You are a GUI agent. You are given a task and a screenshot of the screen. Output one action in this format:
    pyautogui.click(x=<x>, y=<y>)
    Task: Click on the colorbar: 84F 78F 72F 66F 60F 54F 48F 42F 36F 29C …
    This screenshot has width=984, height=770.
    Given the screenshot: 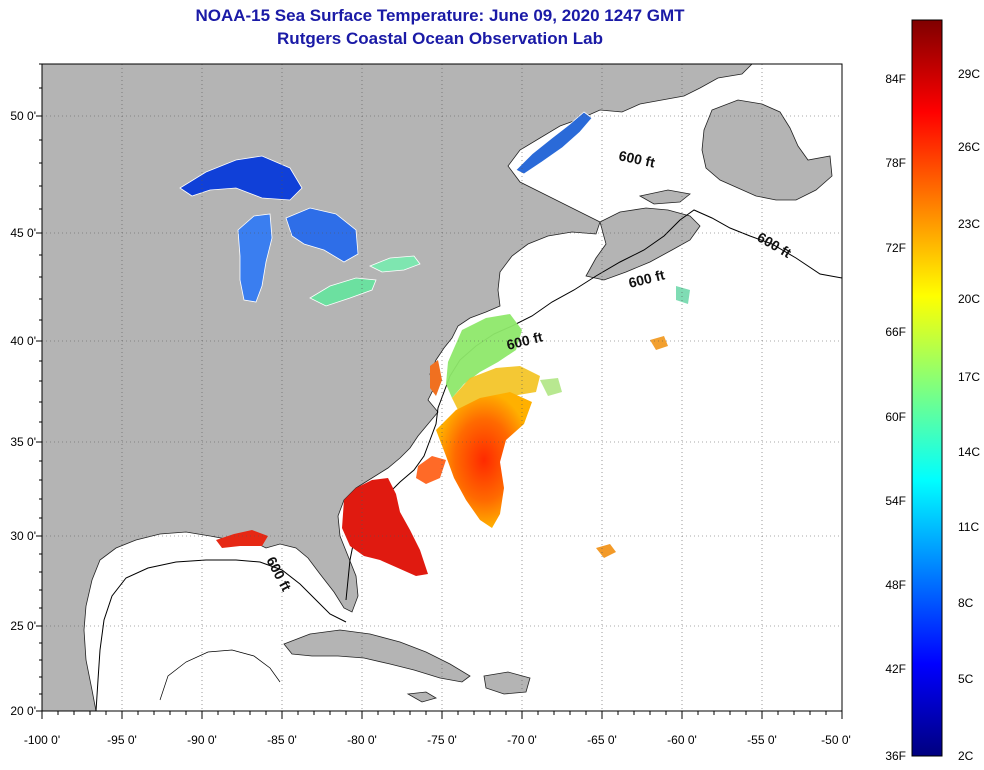 What is the action you would take?
    pyautogui.click(x=932, y=391)
    